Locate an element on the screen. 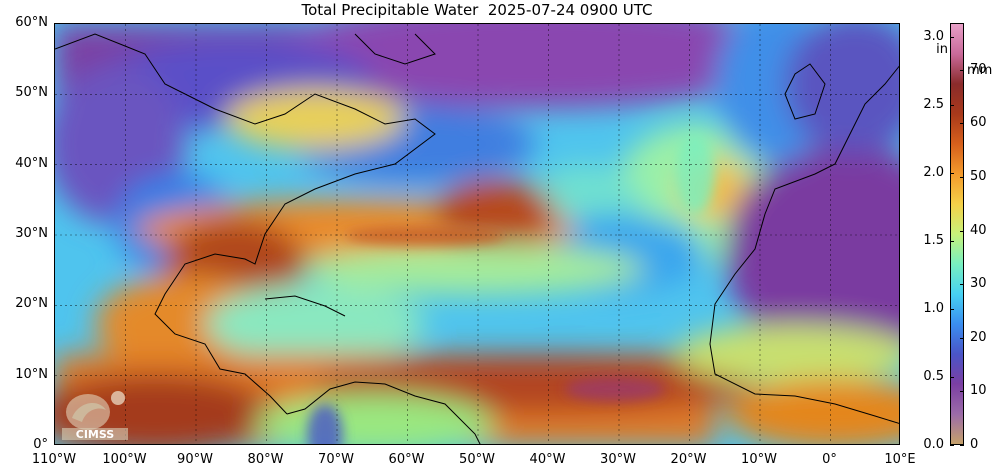 The image size is (1000, 470). longitude-label: 20°W is located at coordinates (688, 459).